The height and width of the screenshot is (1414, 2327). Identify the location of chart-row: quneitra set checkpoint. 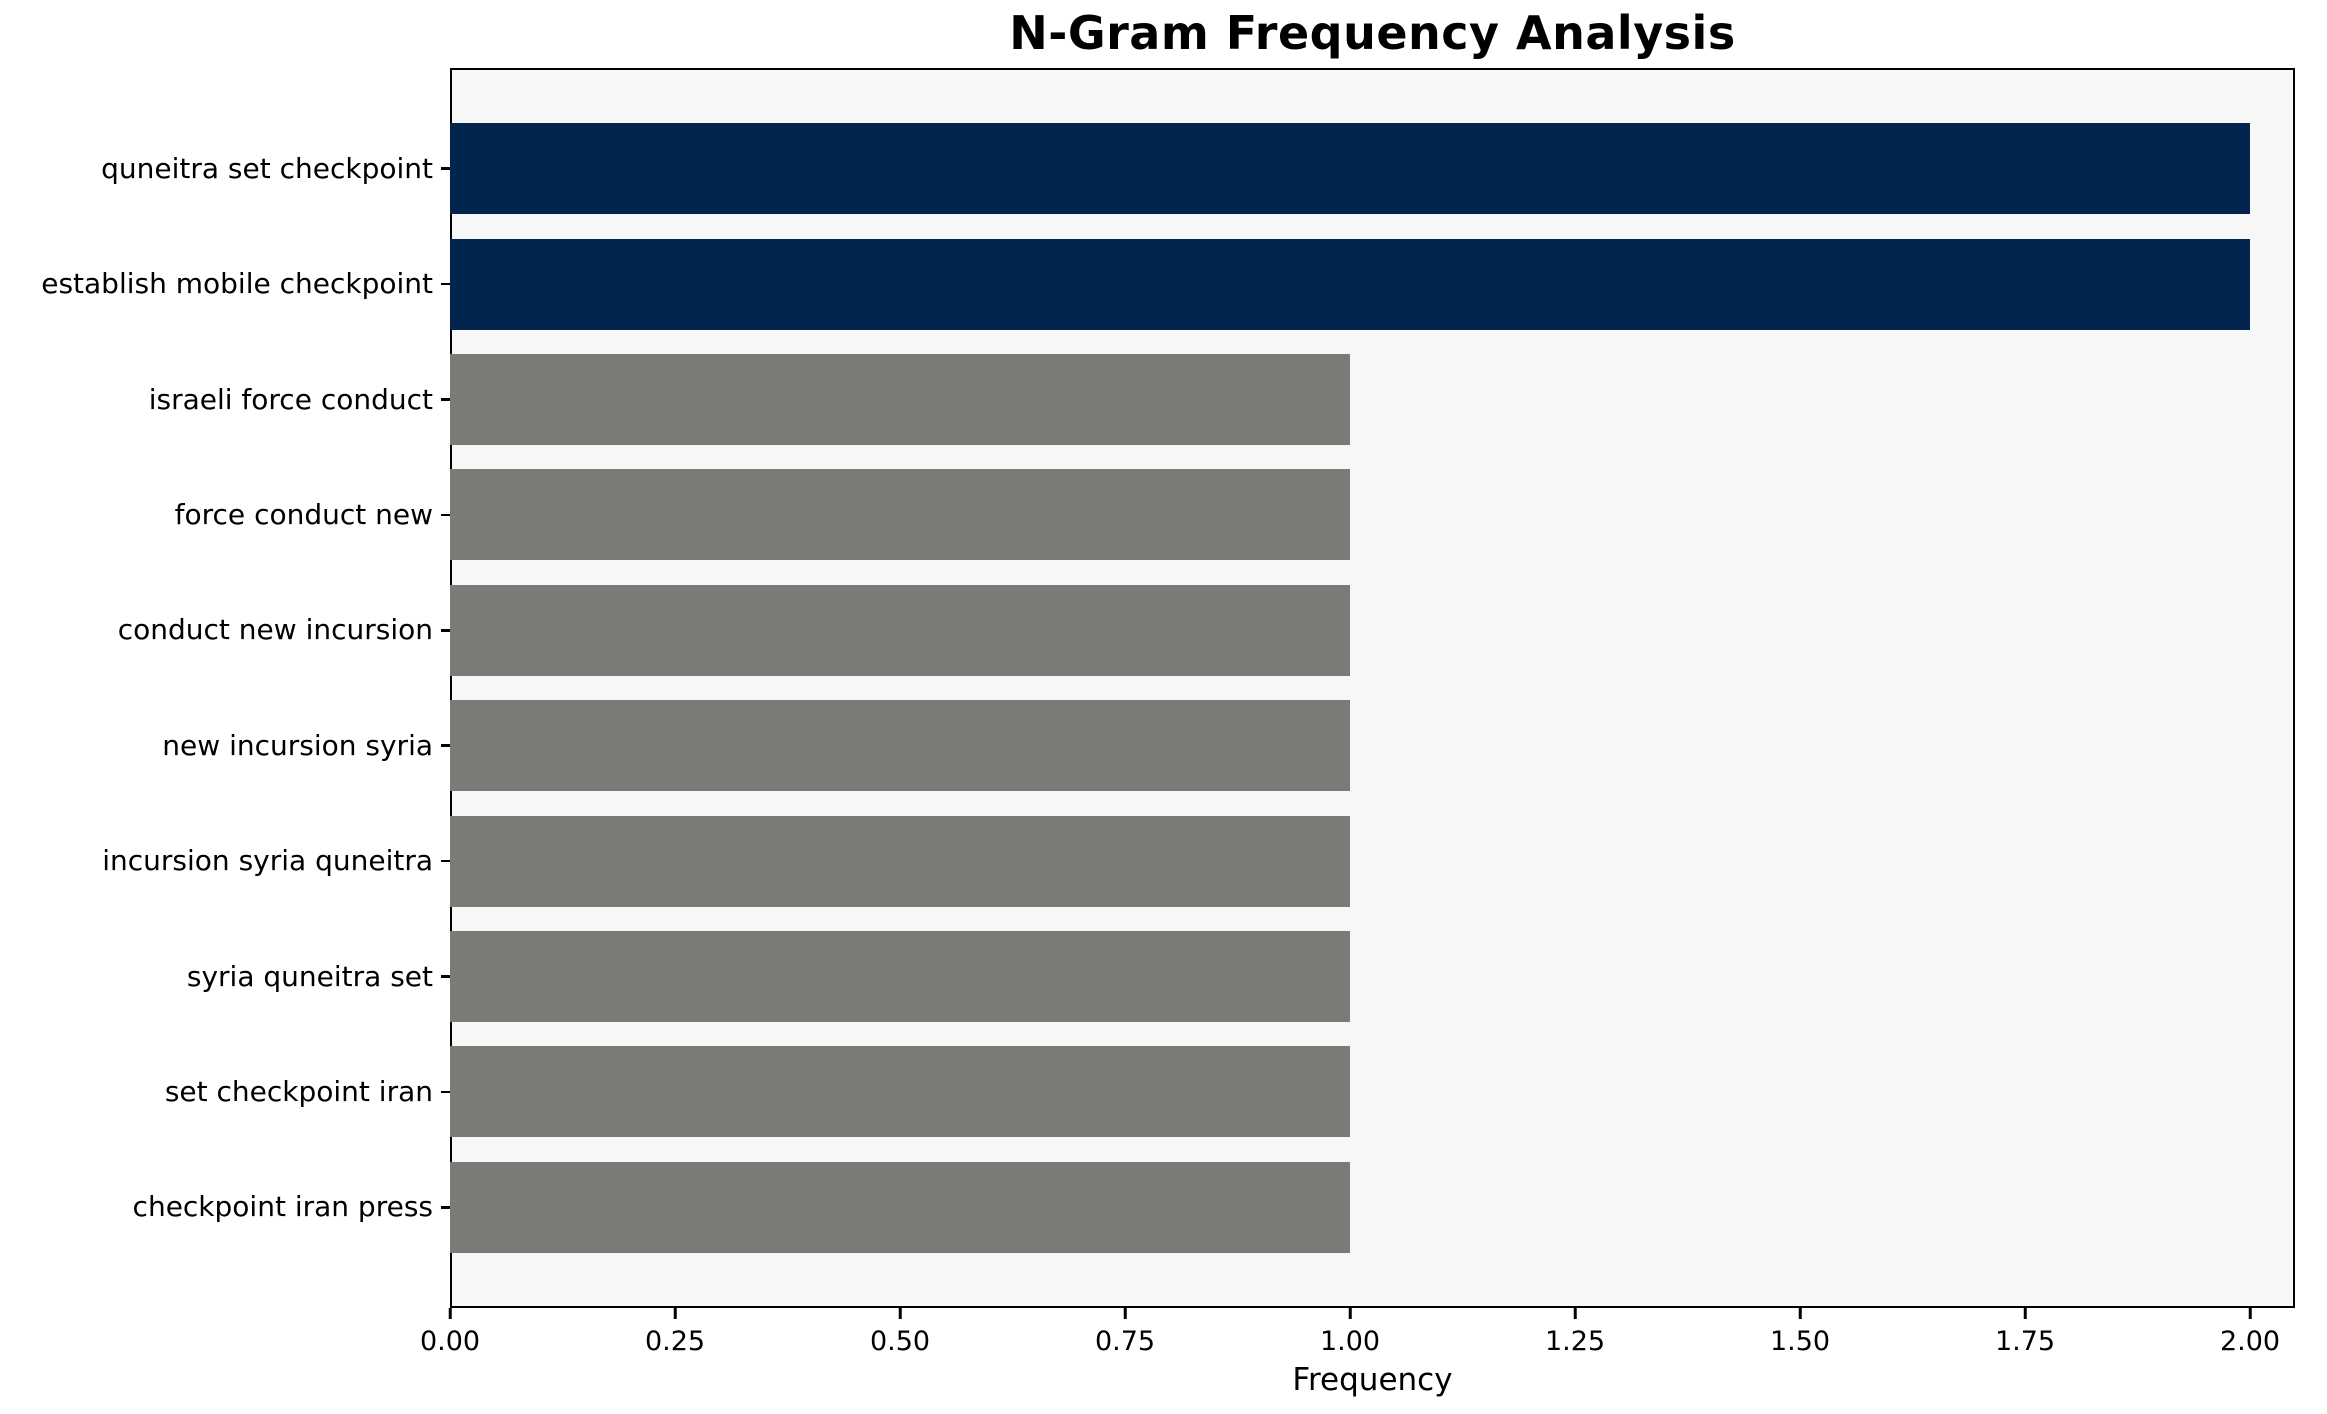
(1147, 168).